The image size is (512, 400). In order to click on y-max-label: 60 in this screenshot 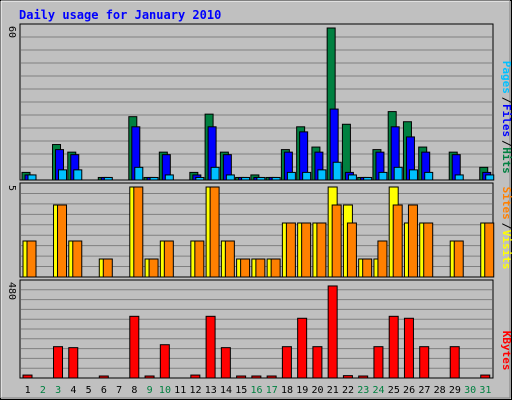, I will do `click(11, 32)`.